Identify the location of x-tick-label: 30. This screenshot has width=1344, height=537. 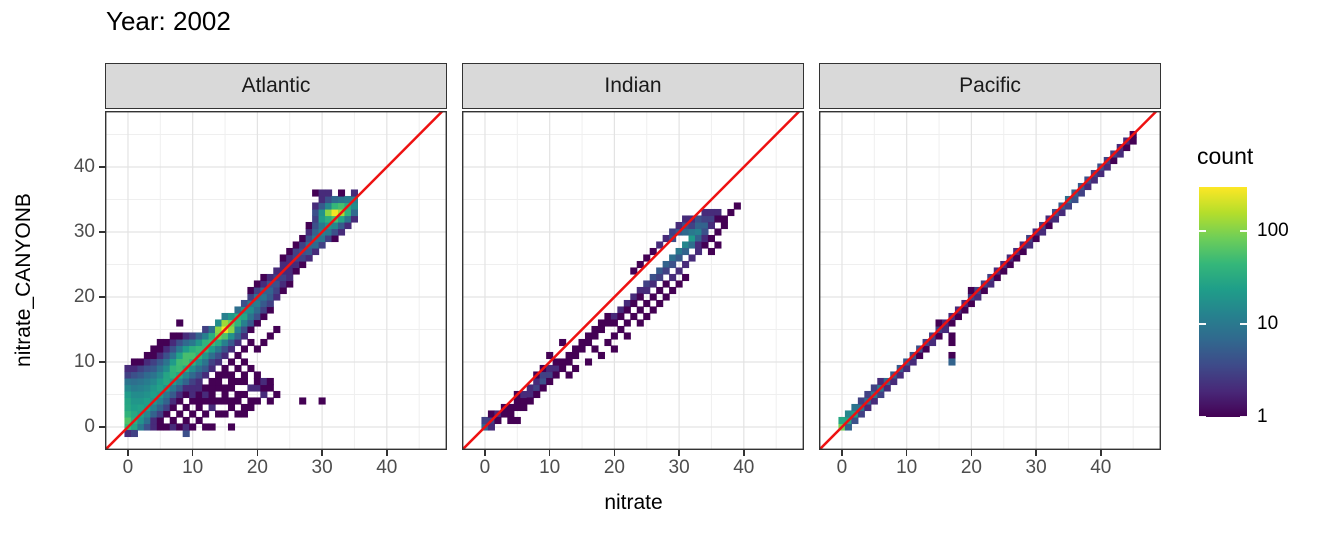
(1036, 467).